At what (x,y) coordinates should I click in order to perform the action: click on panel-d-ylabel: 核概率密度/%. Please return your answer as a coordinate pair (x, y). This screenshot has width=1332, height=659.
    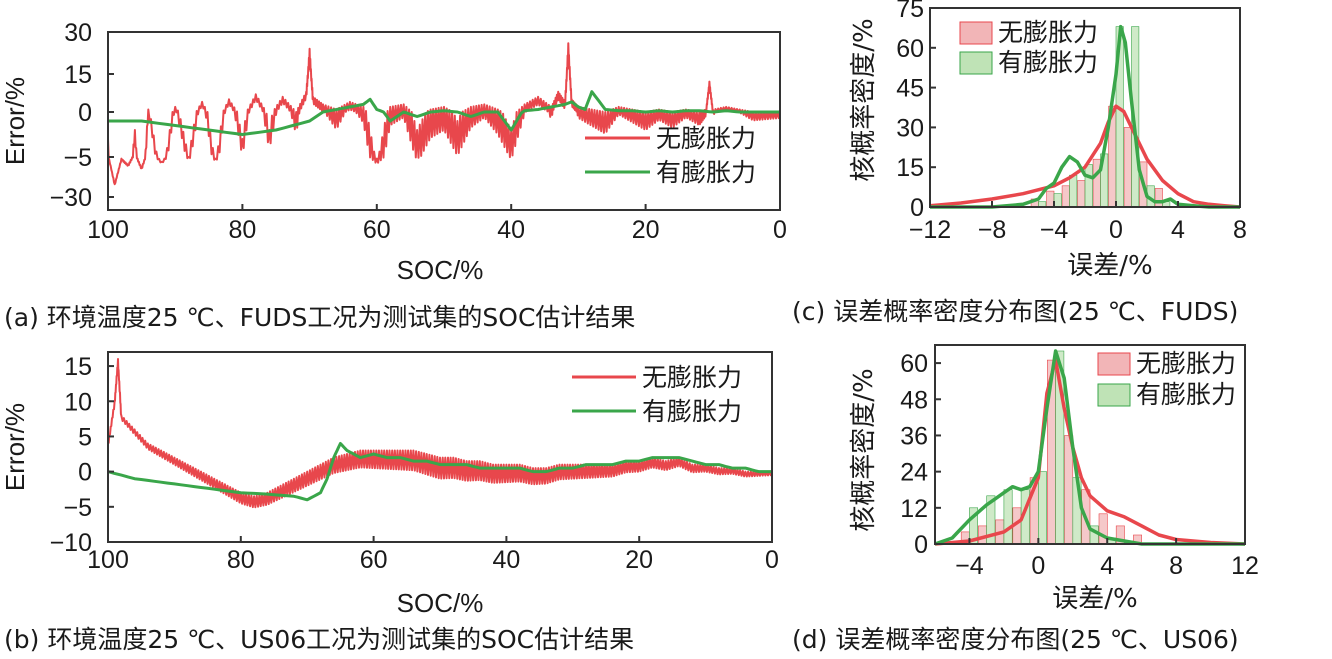
    Looking at the image, I should click on (864, 449).